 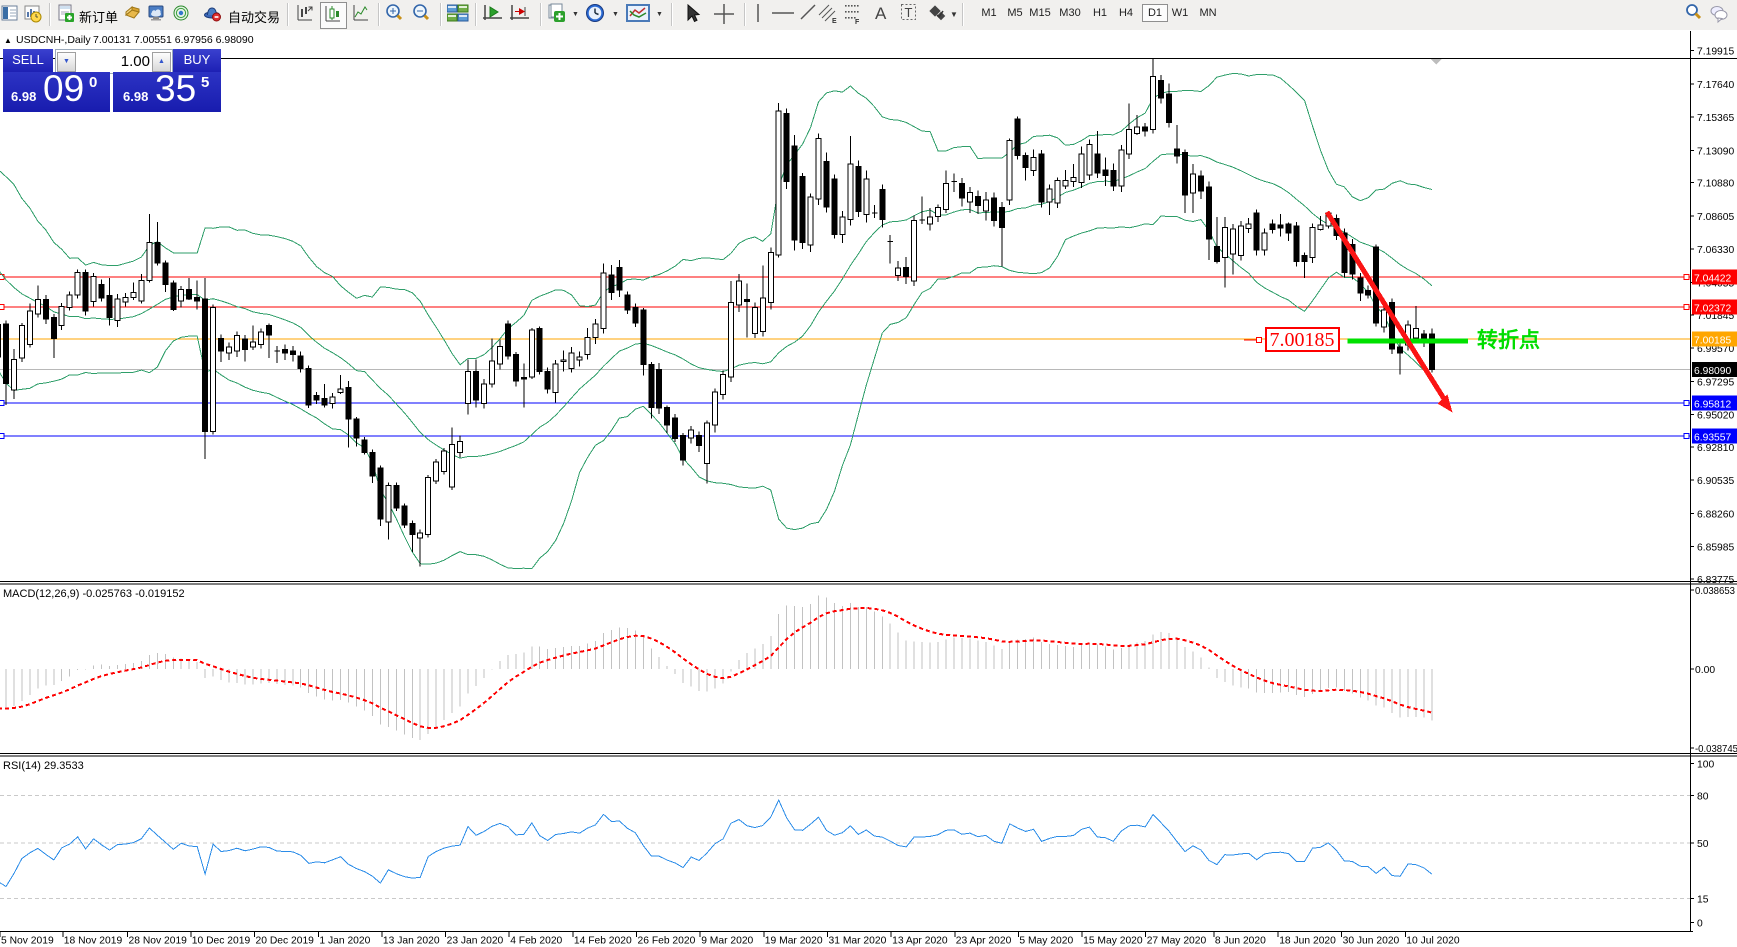 What do you see at coordinates (1240, 941) in the screenshot?
I see `svg-text: 8 Jun 2020` at bounding box center [1240, 941].